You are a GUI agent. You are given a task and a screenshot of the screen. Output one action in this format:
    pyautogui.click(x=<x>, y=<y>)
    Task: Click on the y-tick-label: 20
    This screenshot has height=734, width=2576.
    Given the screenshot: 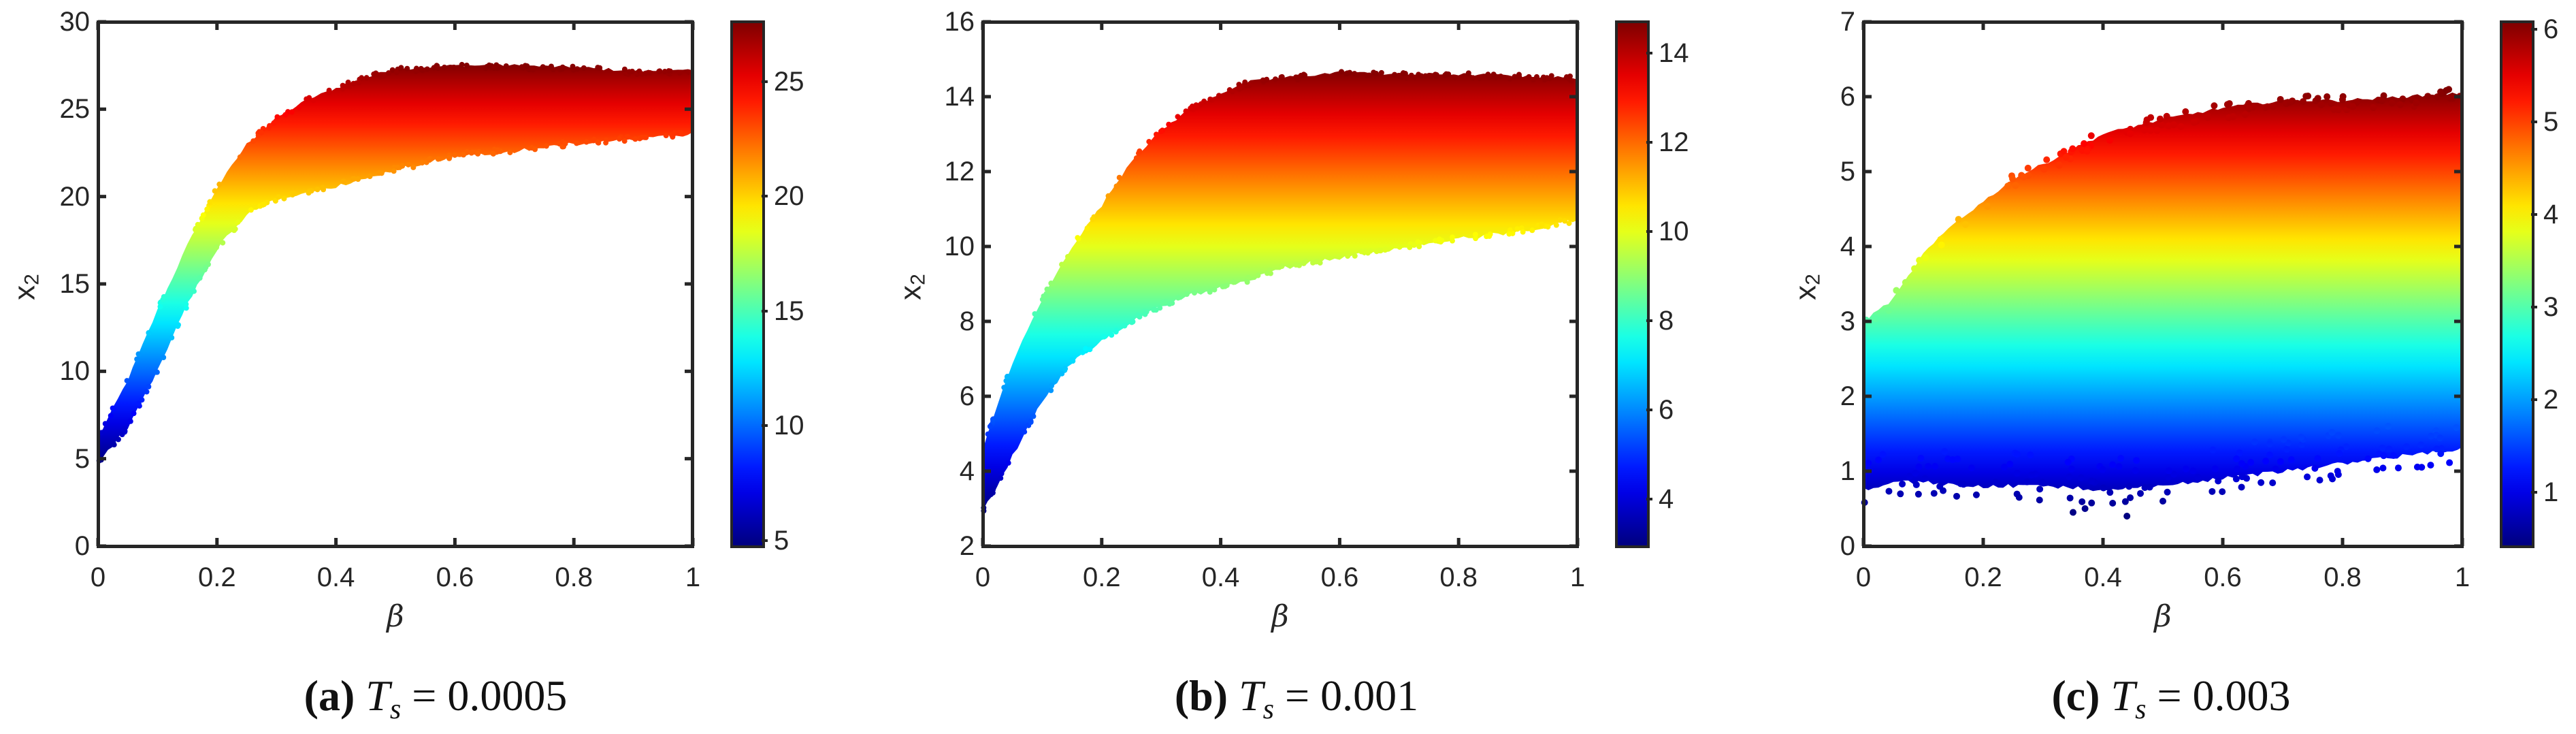 What is the action you would take?
    pyautogui.click(x=75, y=196)
    